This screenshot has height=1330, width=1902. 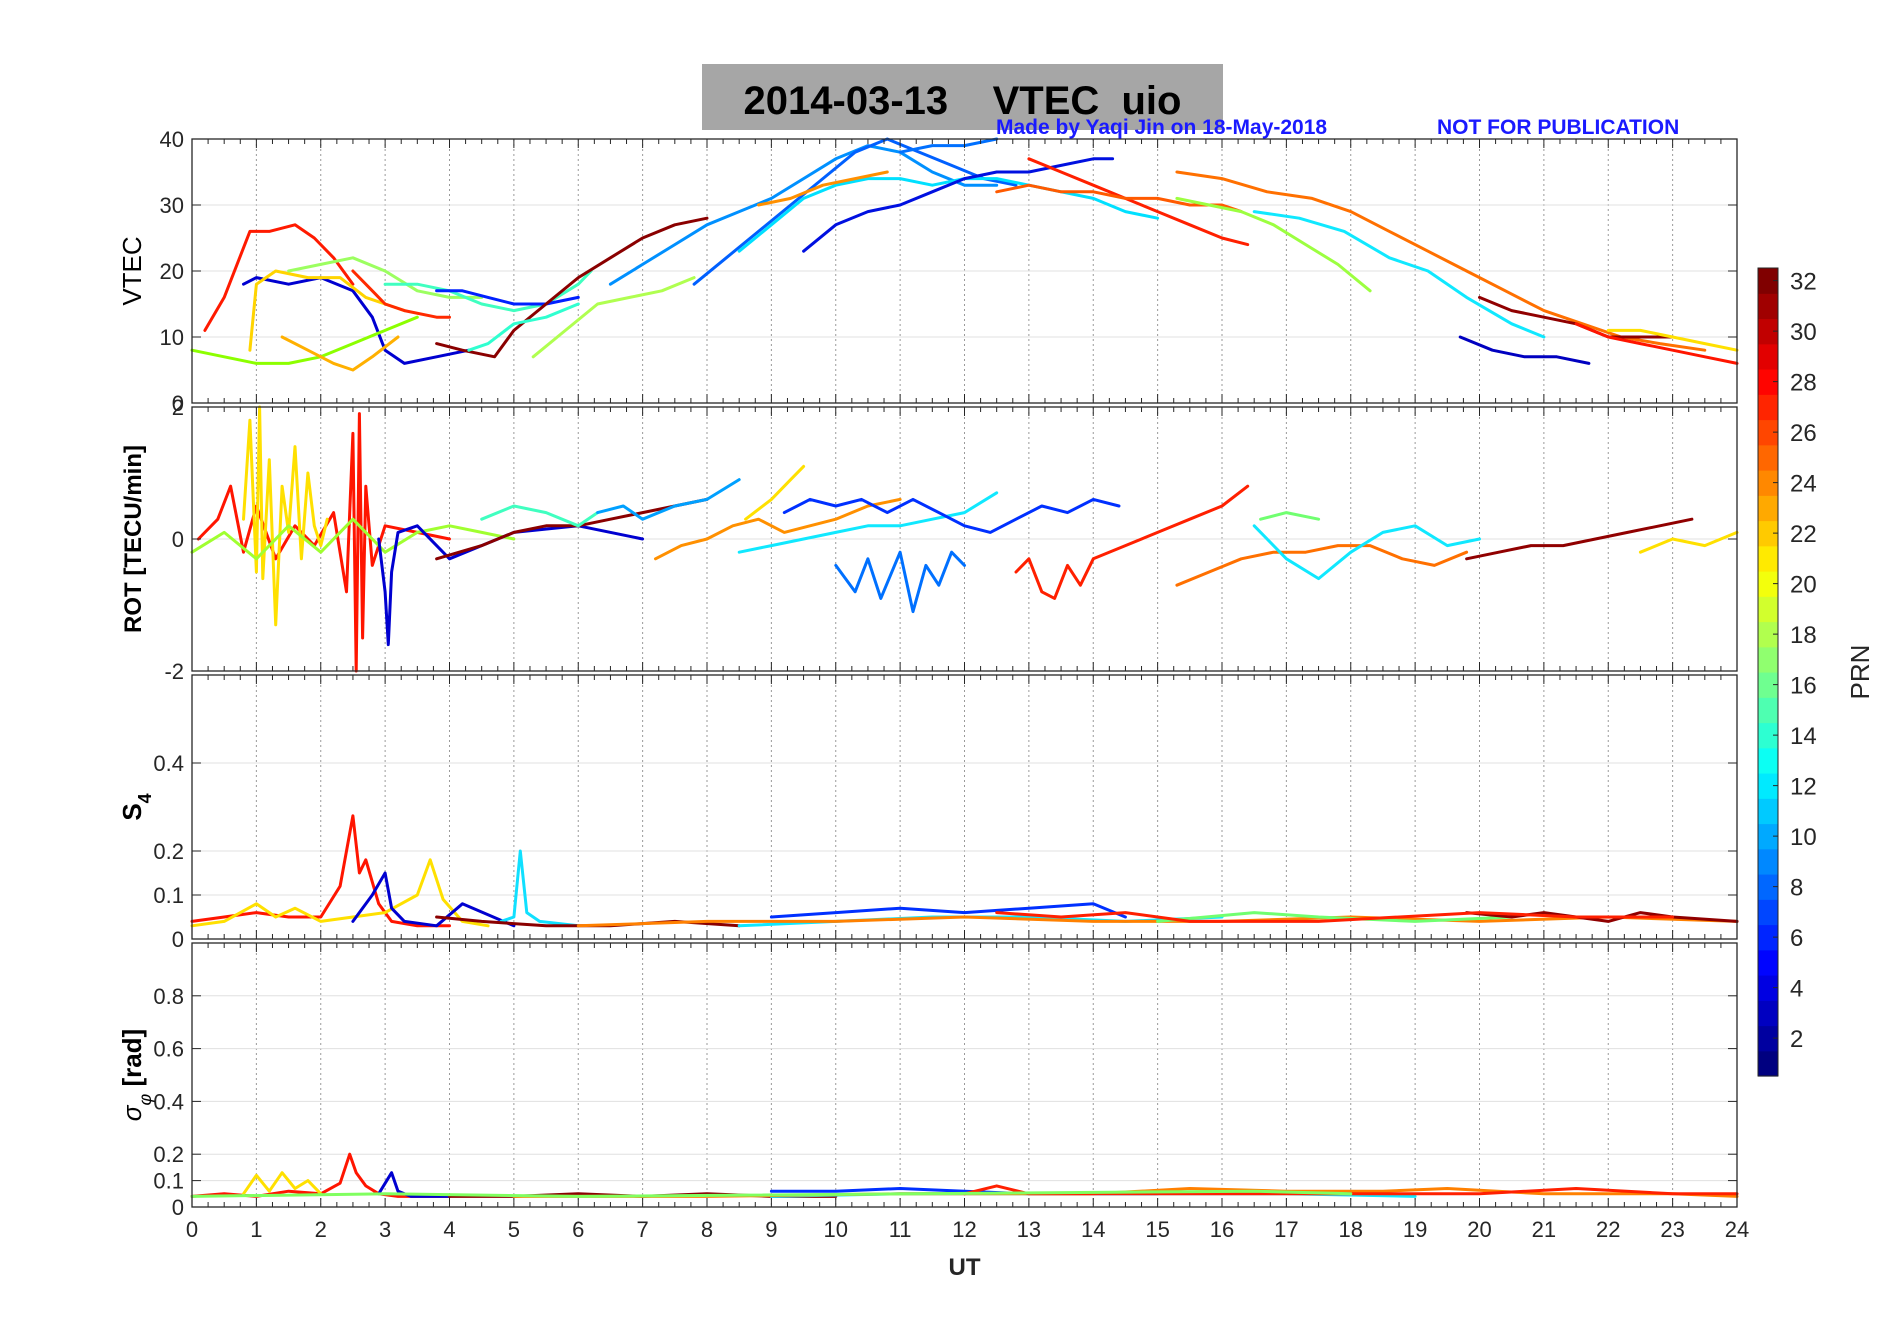 I want to click on x-tick-label: 16, so click(x=1222, y=1229).